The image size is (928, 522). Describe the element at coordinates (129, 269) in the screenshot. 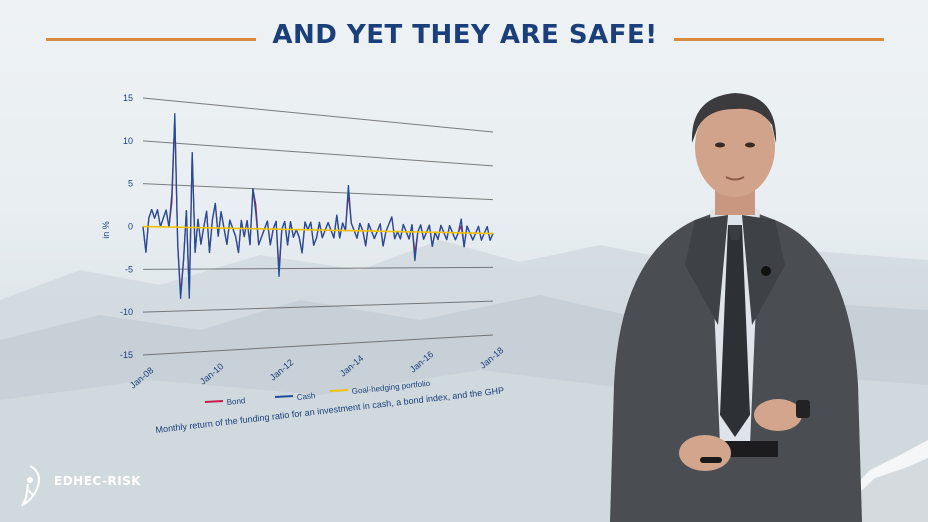

I see `y-tick-label: -5` at that location.